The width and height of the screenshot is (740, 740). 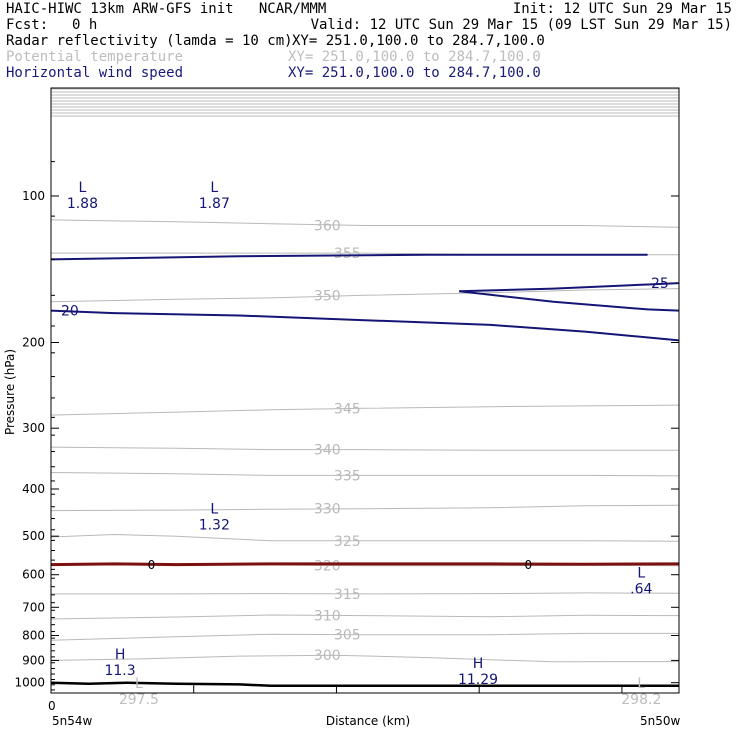 I want to click on x-axis-label: Distance (km), so click(x=368, y=721).